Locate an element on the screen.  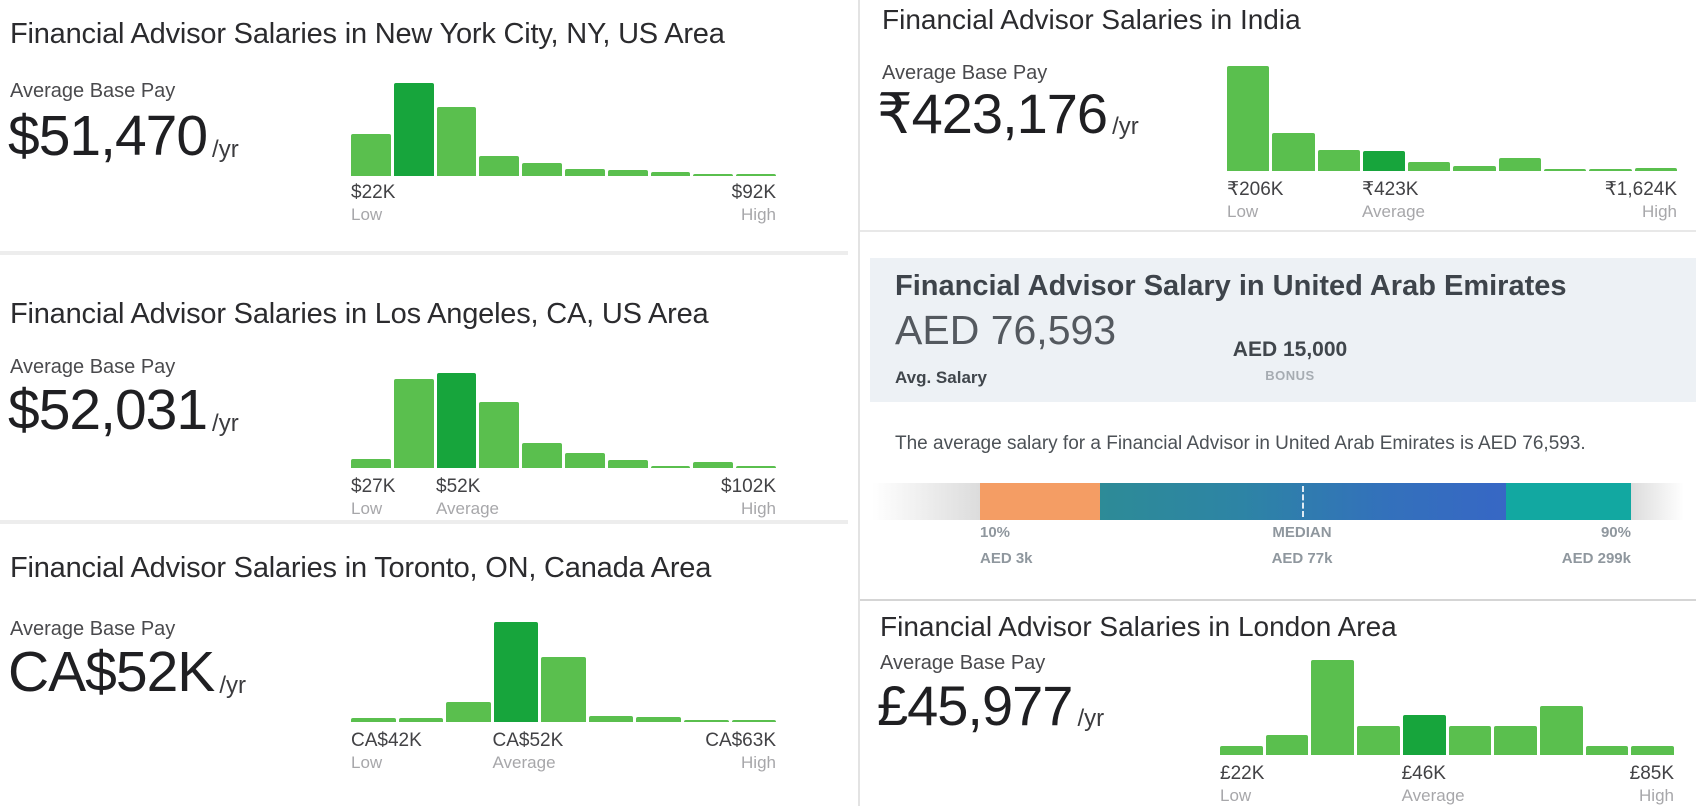
median-label: MEDIAN is located at coordinates (1302, 532).